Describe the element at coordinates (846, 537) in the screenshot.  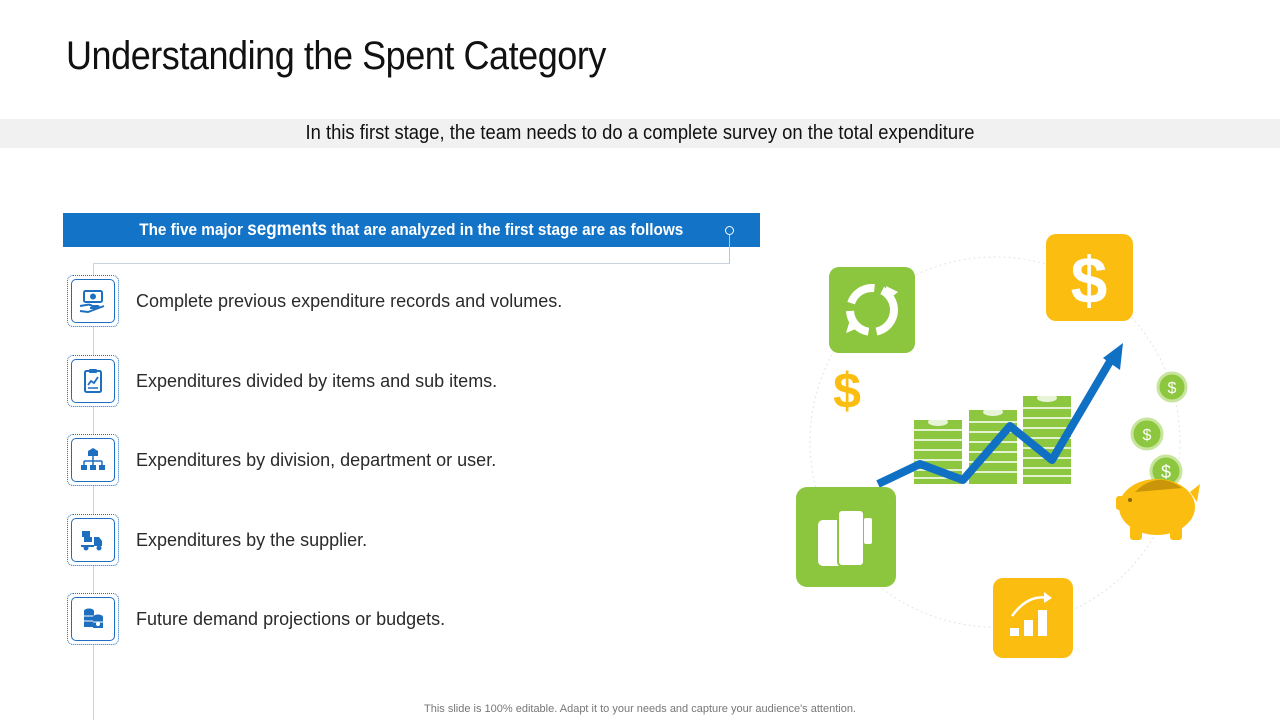
I see `wallet-icon` at that location.